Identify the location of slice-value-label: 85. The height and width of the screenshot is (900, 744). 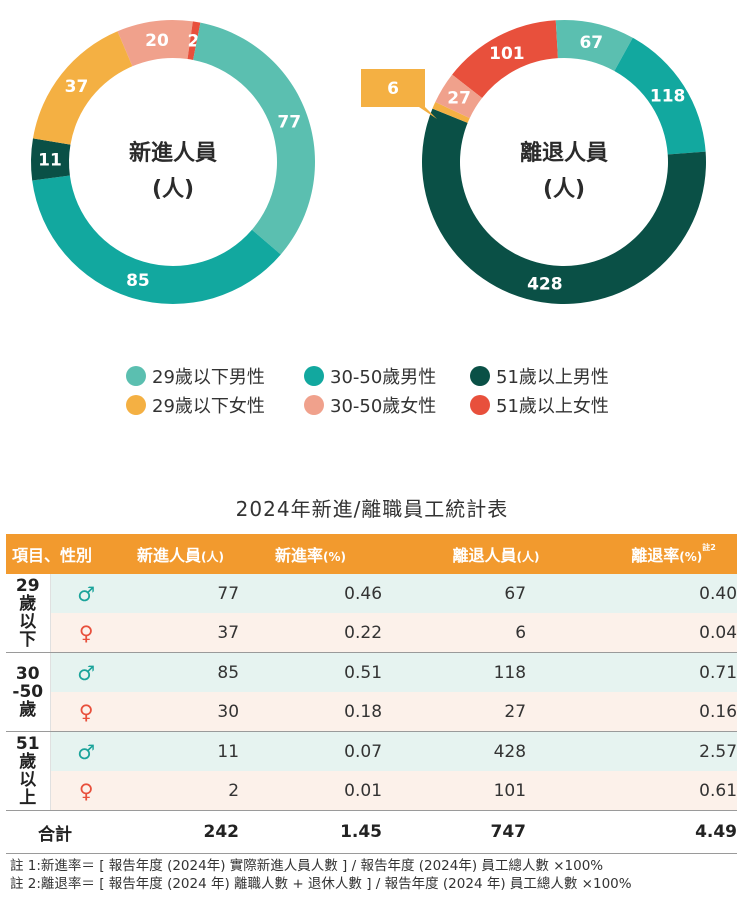
(138, 281).